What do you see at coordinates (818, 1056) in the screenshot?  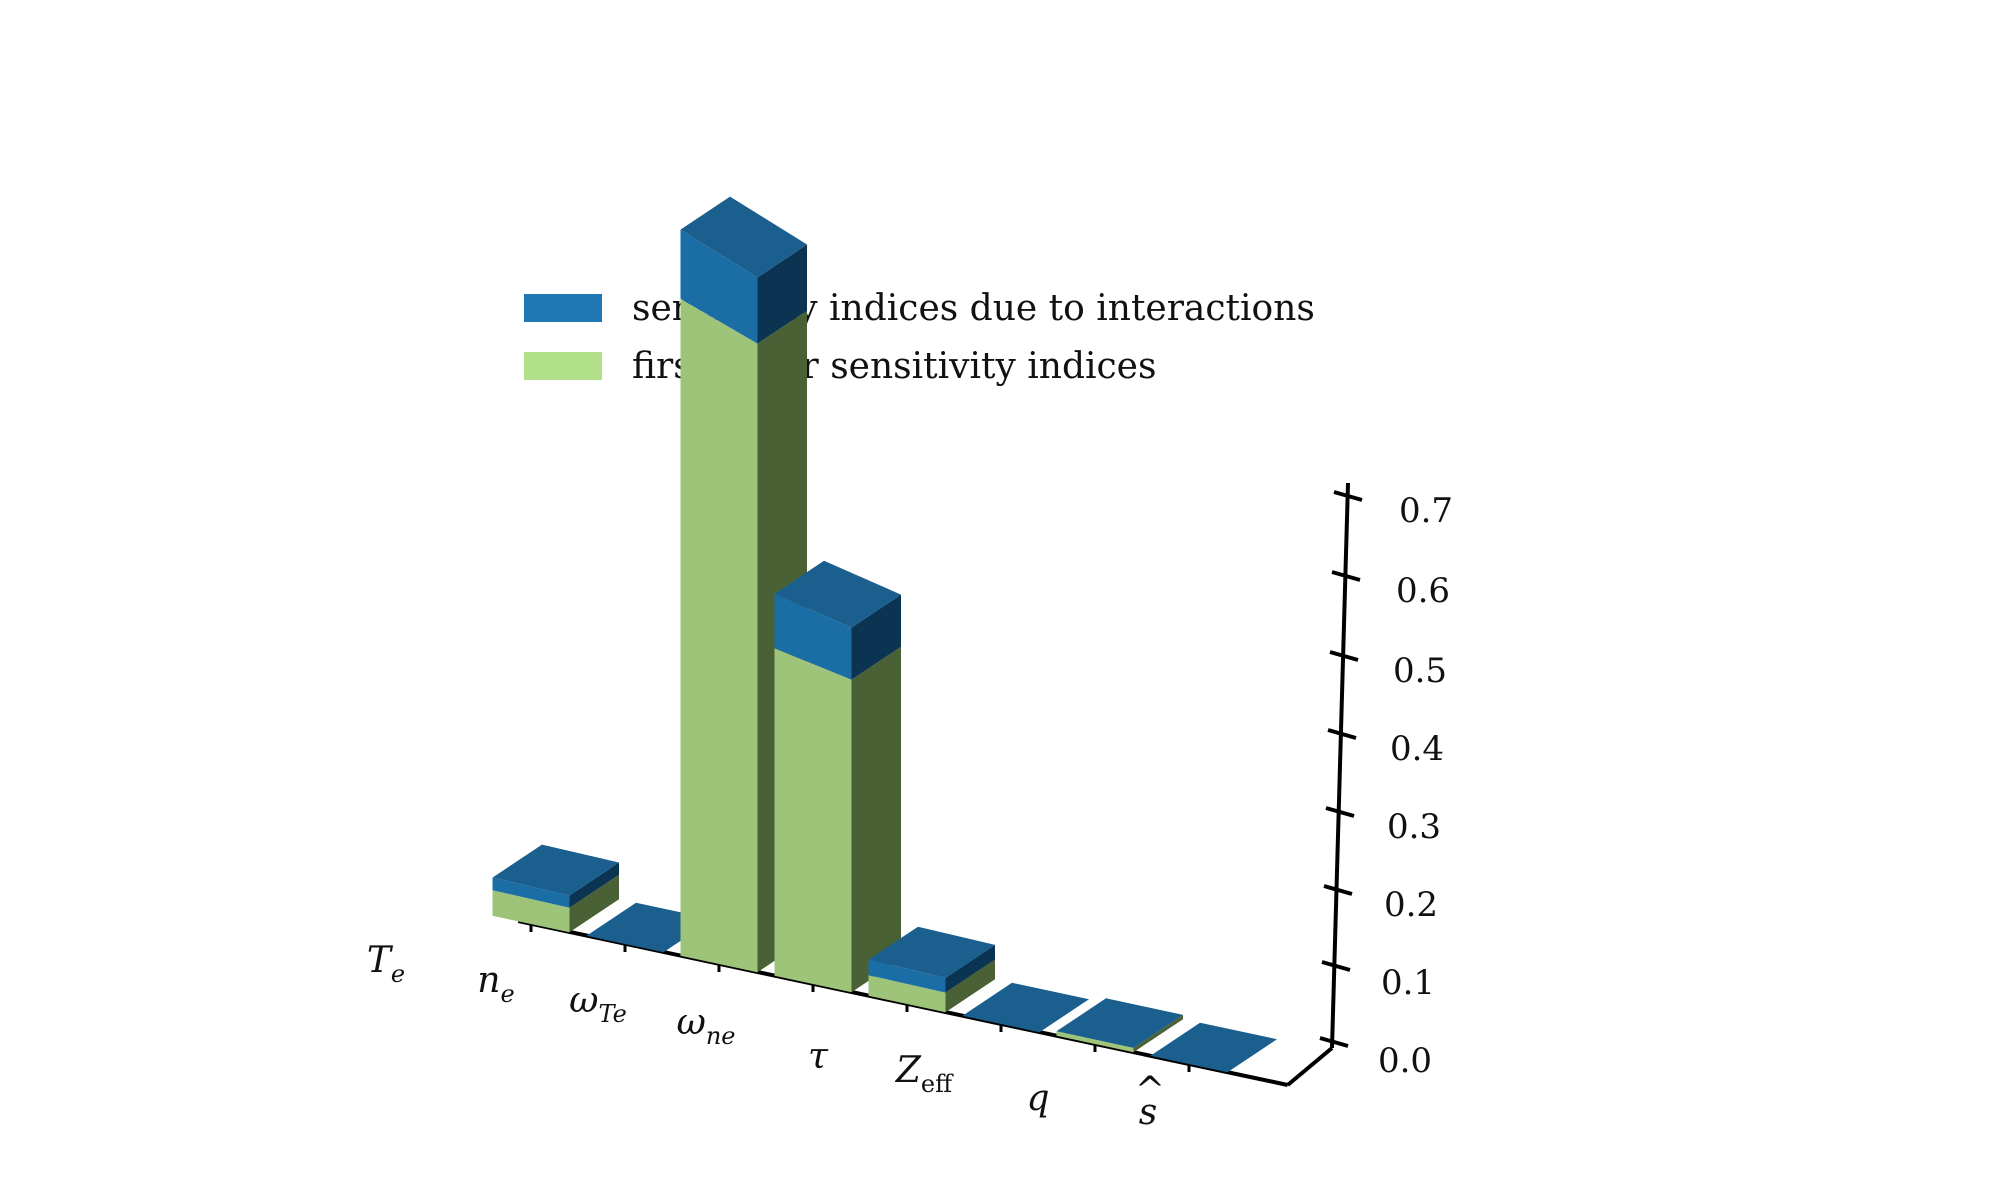 I see `category-label: τ` at bounding box center [818, 1056].